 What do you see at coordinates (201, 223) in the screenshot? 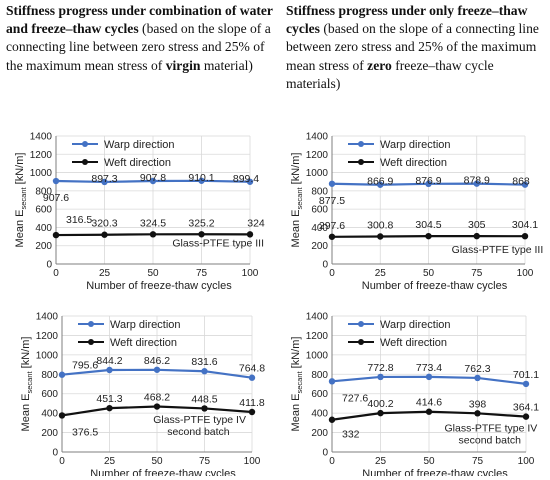
I see `data-label: 325.2` at bounding box center [201, 223].